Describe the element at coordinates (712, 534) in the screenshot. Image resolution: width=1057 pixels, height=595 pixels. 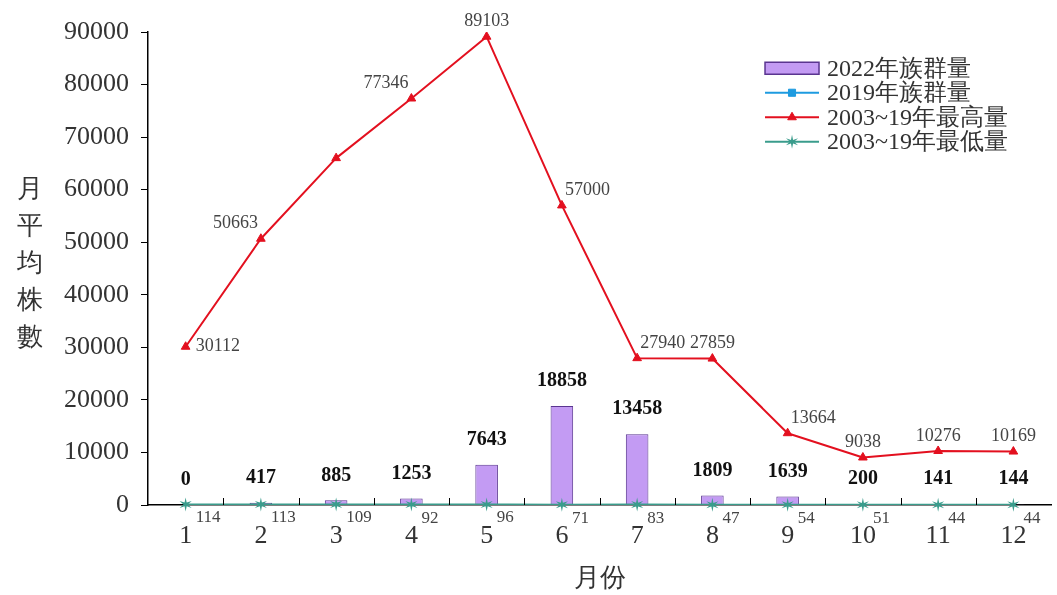
I see `x-tick-label: 8` at that location.